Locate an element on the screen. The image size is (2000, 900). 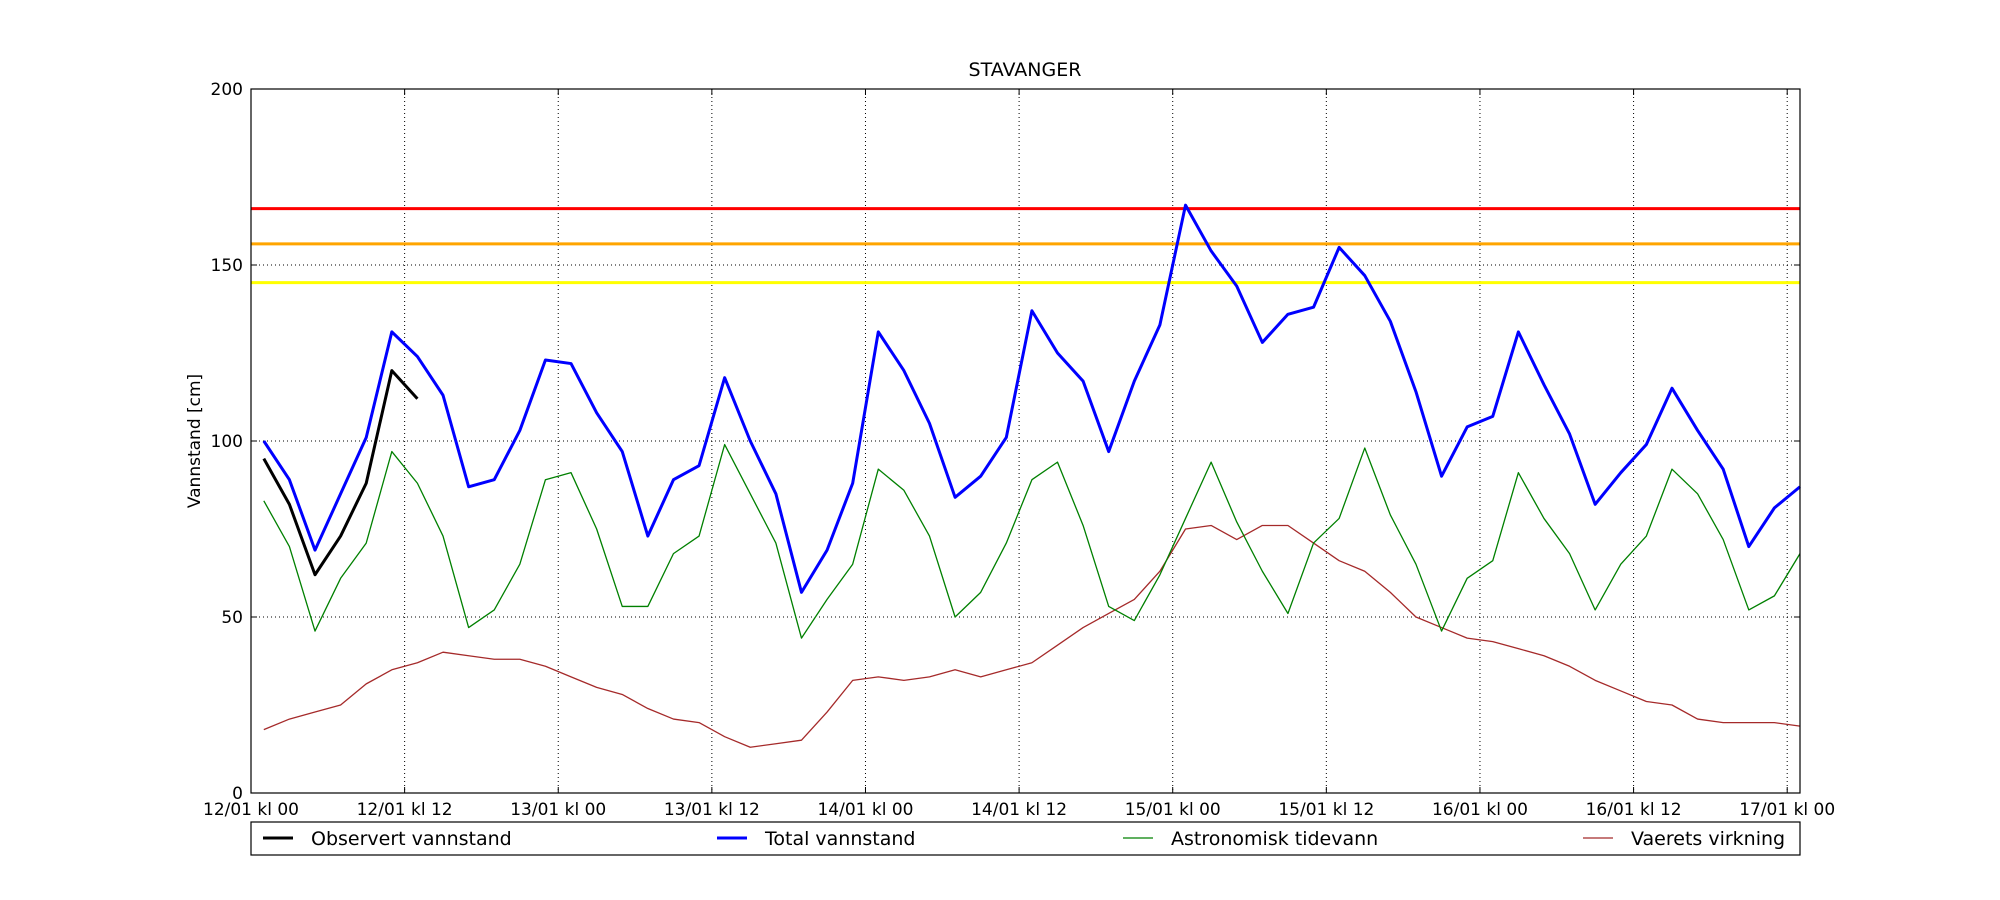
legend-label: Astronomisk tidevann is located at coordinates (1274, 839).